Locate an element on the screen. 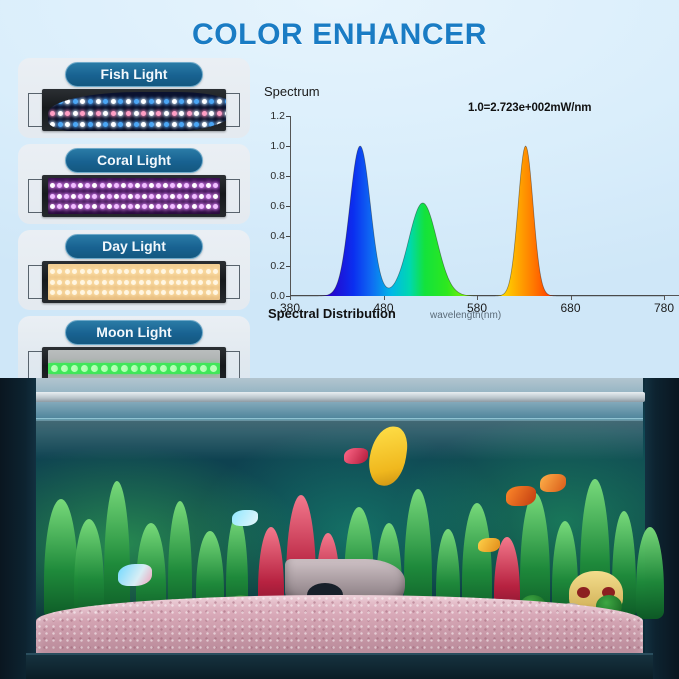 Image resolution: width=679 pixels, height=679 pixels. plant is located at coordinates (237, 567).